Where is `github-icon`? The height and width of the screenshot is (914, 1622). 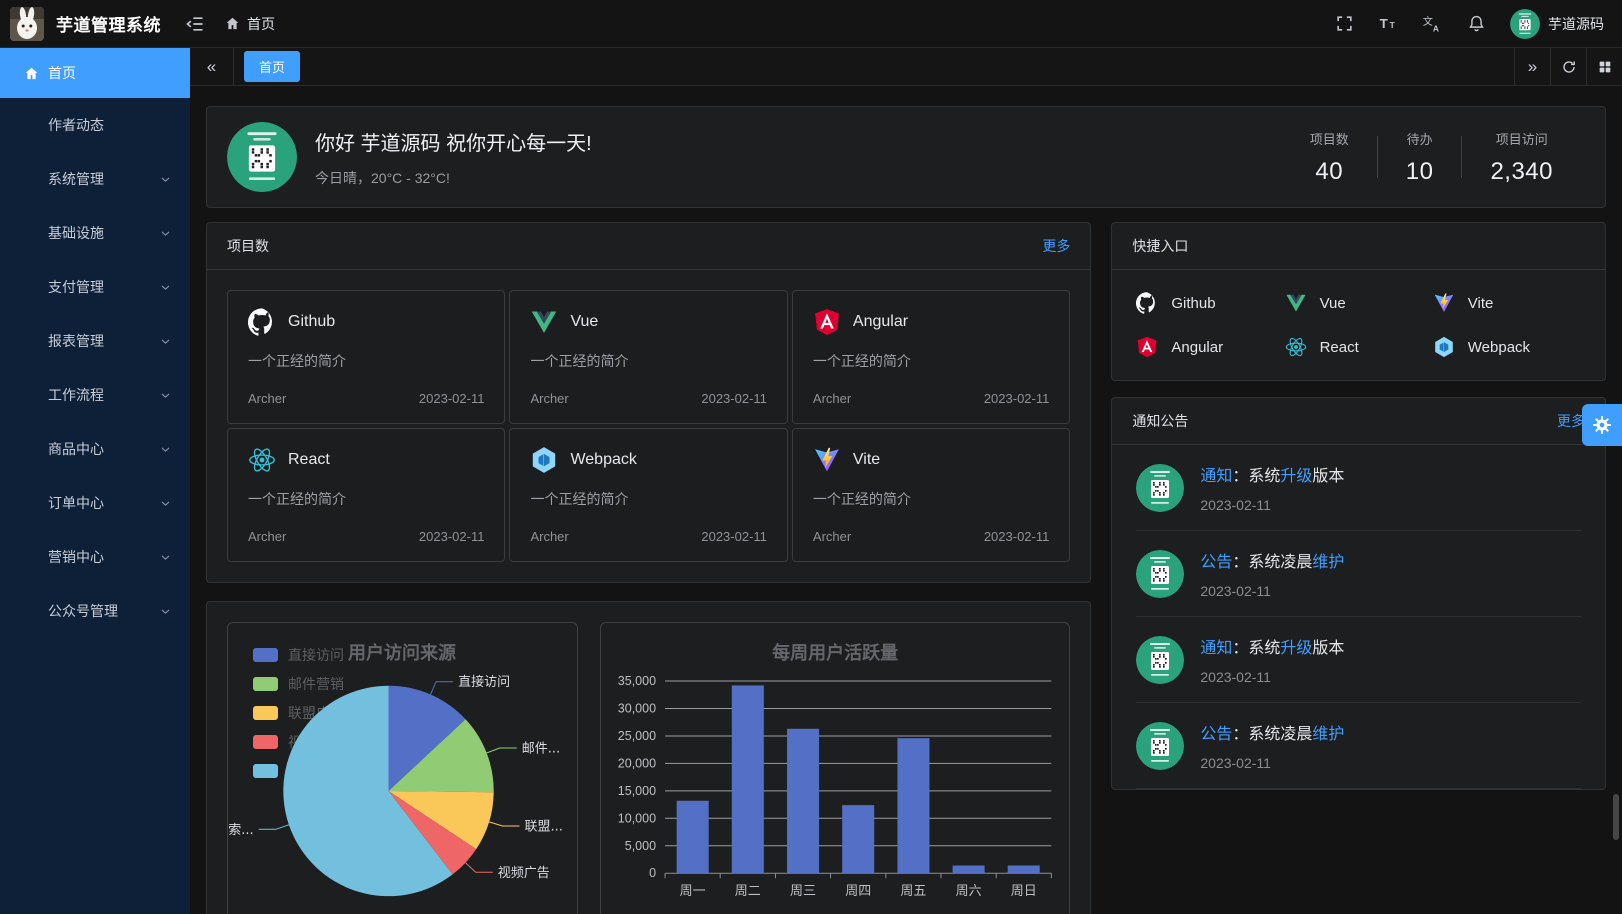
github-icon is located at coordinates (262, 322).